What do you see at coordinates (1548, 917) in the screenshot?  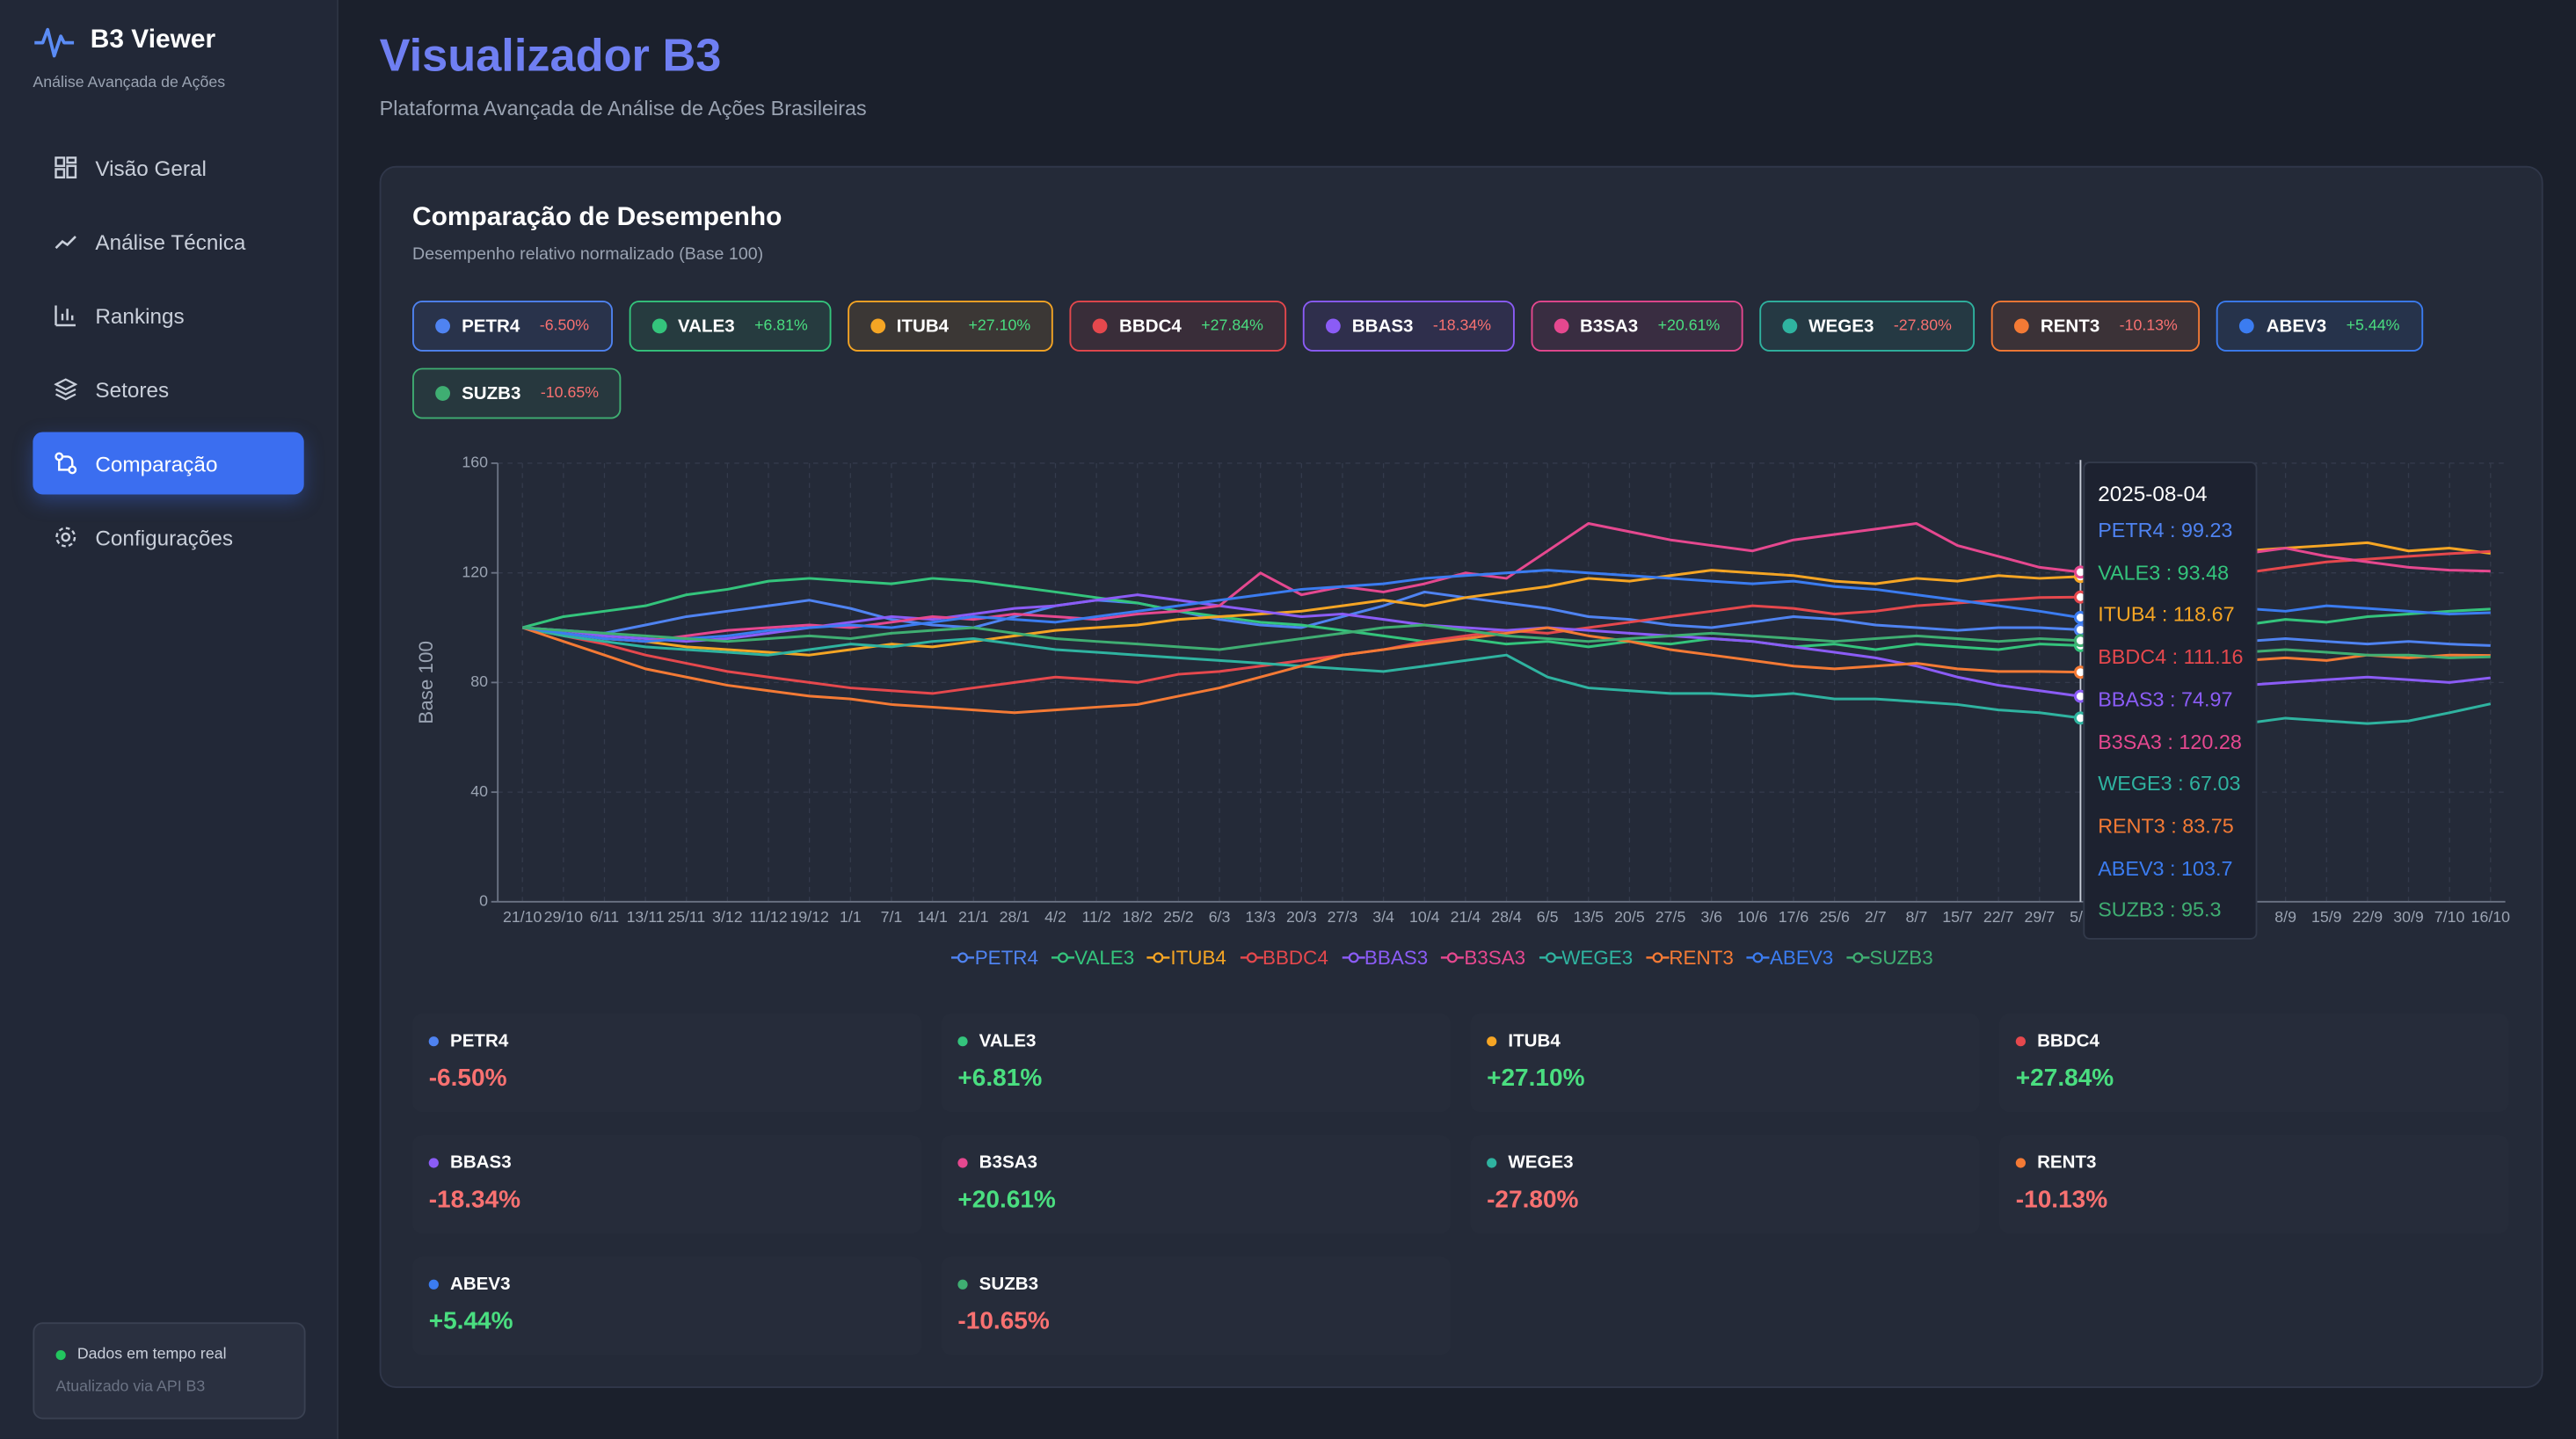 I see `x-tick-label: 6/5` at bounding box center [1548, 917].